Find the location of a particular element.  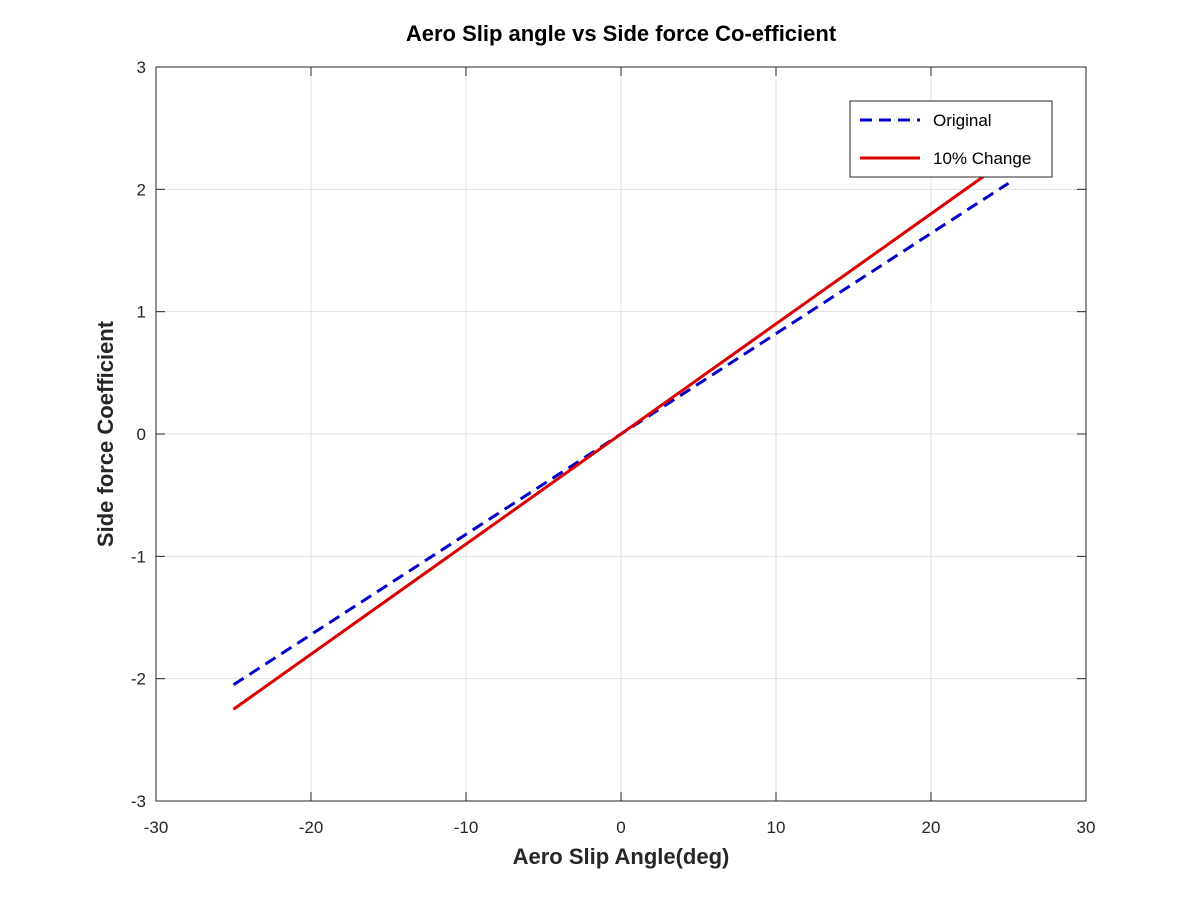

y-tick-label: -3 is located at coordinates (138, 801).